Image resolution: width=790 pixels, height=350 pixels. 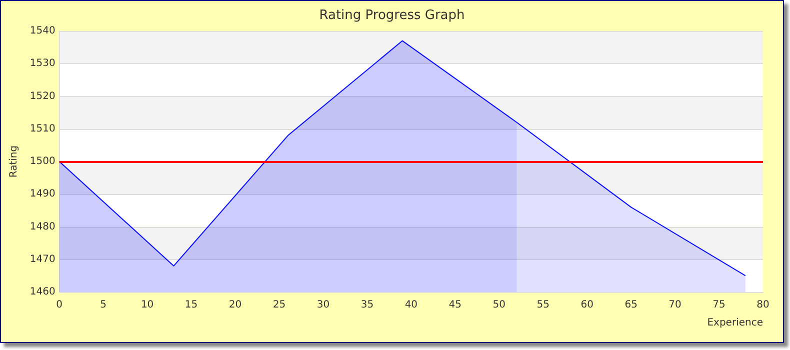 What do you see at coordinates (455, 305) in the screenshot?
I see `x-tick-label: 45` at bounding box center [455, 305].